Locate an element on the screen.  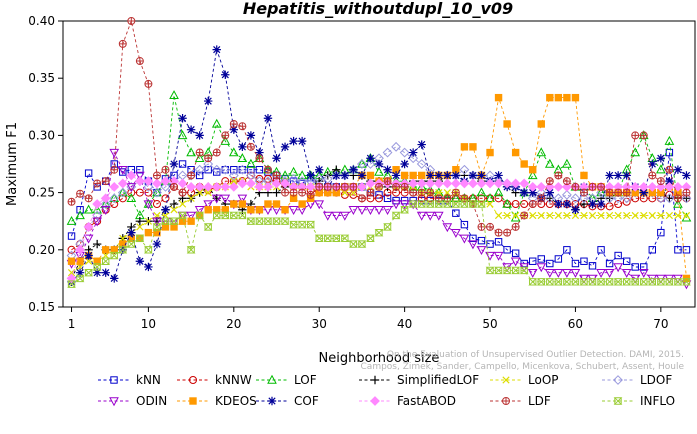
legend-item-ldf: LDF is located at coordinates (520, 401).